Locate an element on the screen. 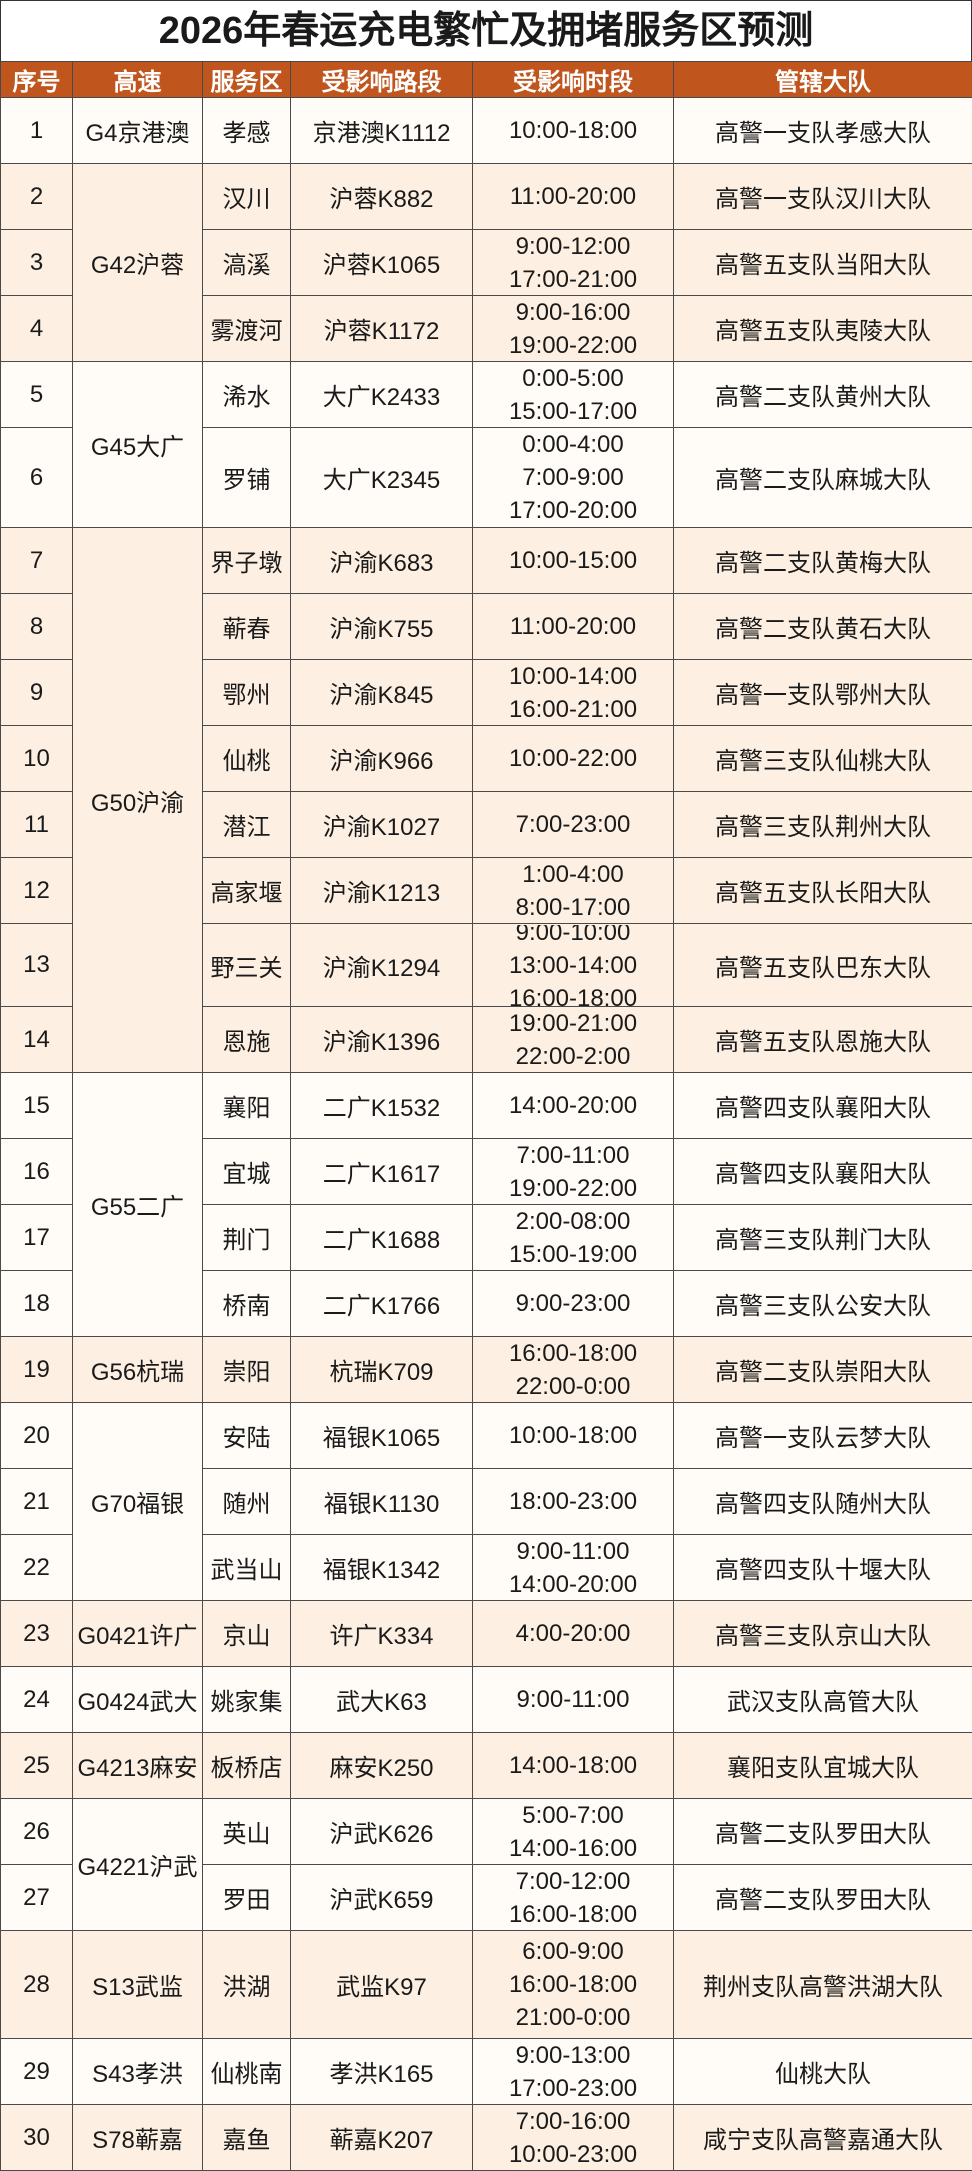  row-number: 5 is located at coordinates (37, 395).